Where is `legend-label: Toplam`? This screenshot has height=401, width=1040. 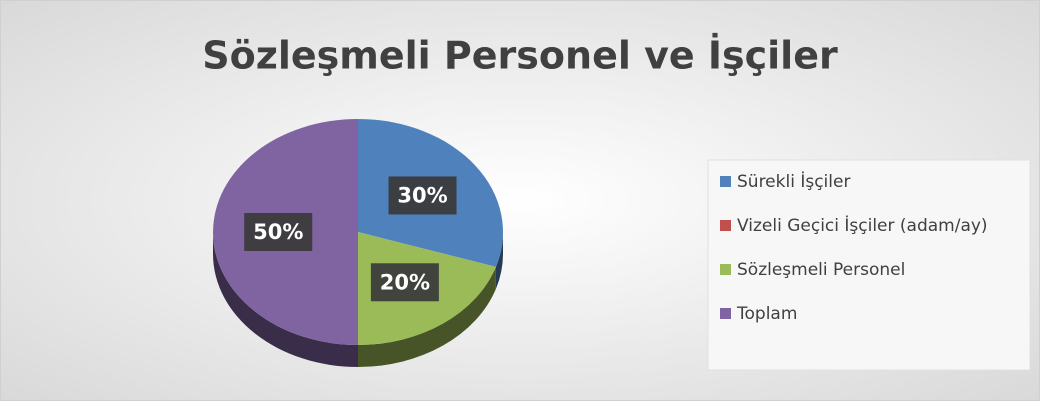 legend-label: Toplam is located at coordinates (766, 314).